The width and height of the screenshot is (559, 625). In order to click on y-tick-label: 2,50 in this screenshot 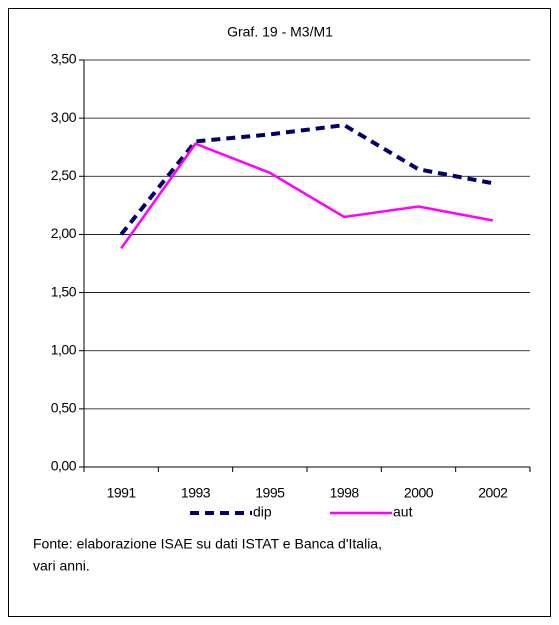, I will do `click(64, 175)`.